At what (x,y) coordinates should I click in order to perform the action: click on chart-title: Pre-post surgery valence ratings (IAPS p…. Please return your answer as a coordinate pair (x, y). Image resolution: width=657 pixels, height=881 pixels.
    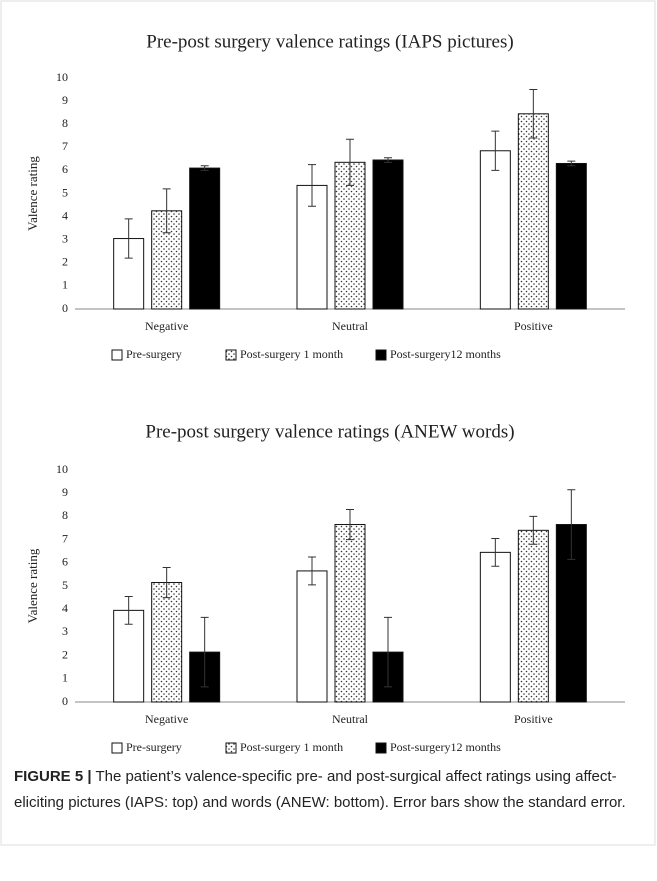
    Looking at the image, I should click on (329, 41).